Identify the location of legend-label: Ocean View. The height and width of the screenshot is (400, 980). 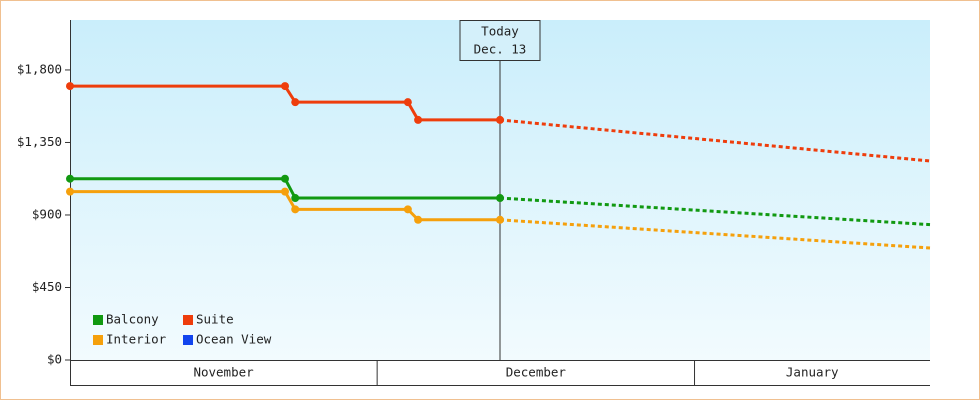
(234, 339).